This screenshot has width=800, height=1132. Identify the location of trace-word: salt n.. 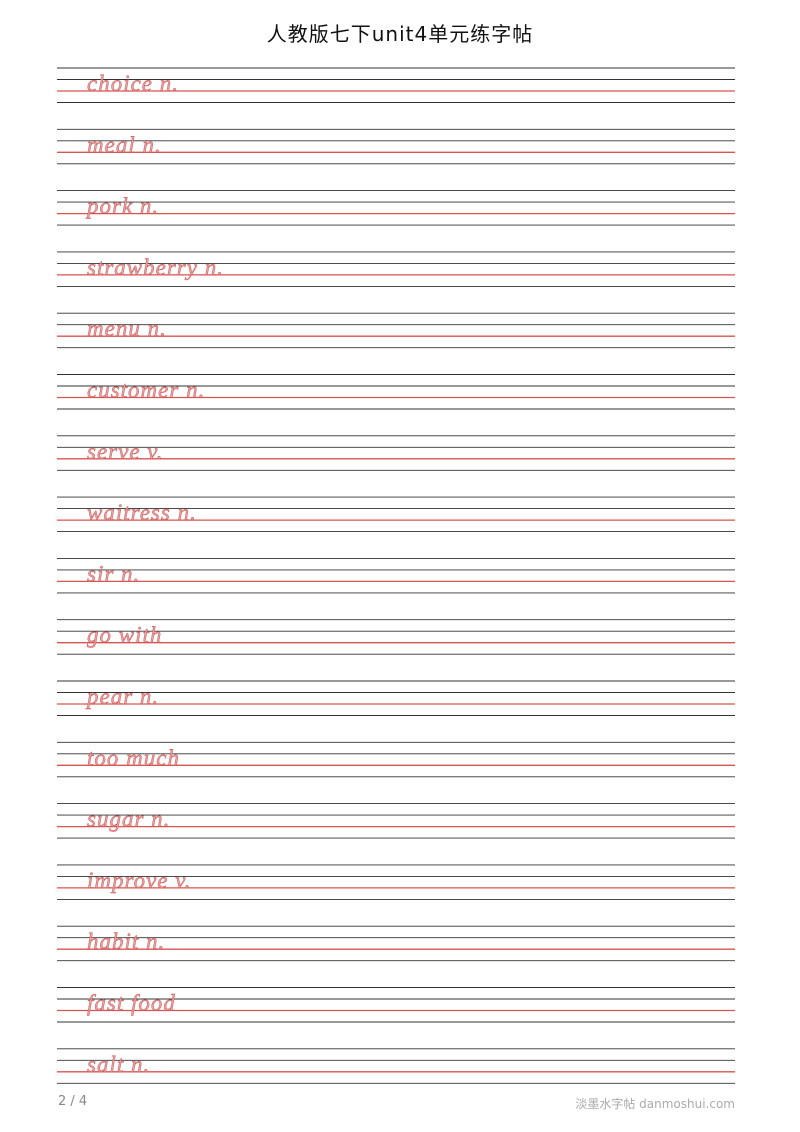
(118, 1064).